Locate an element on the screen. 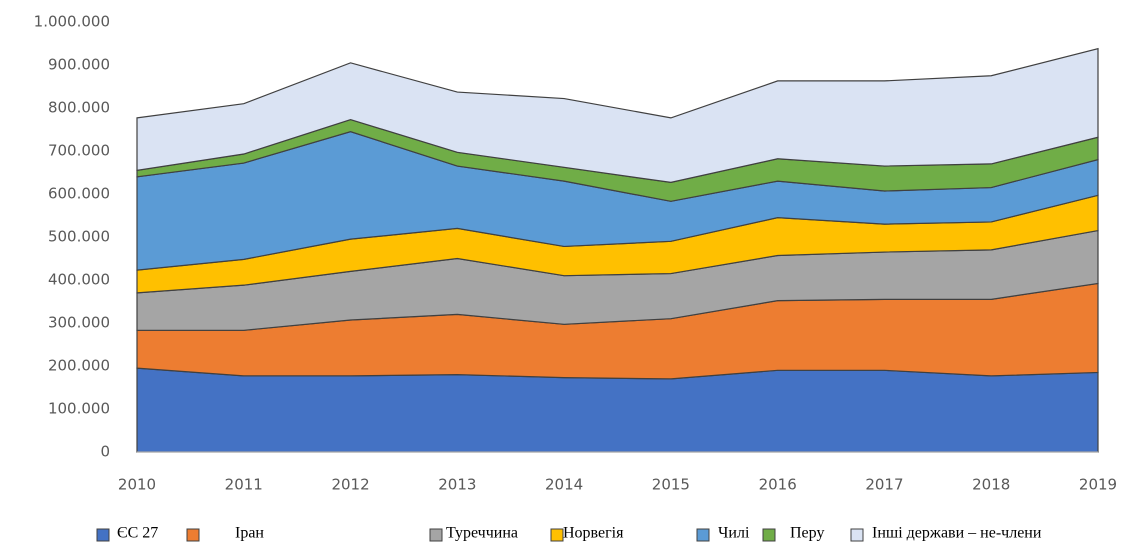 Image resolution: width=1126 pixels, height=545 pixels. legend-label: Іран is located at coordinates (249, 533).